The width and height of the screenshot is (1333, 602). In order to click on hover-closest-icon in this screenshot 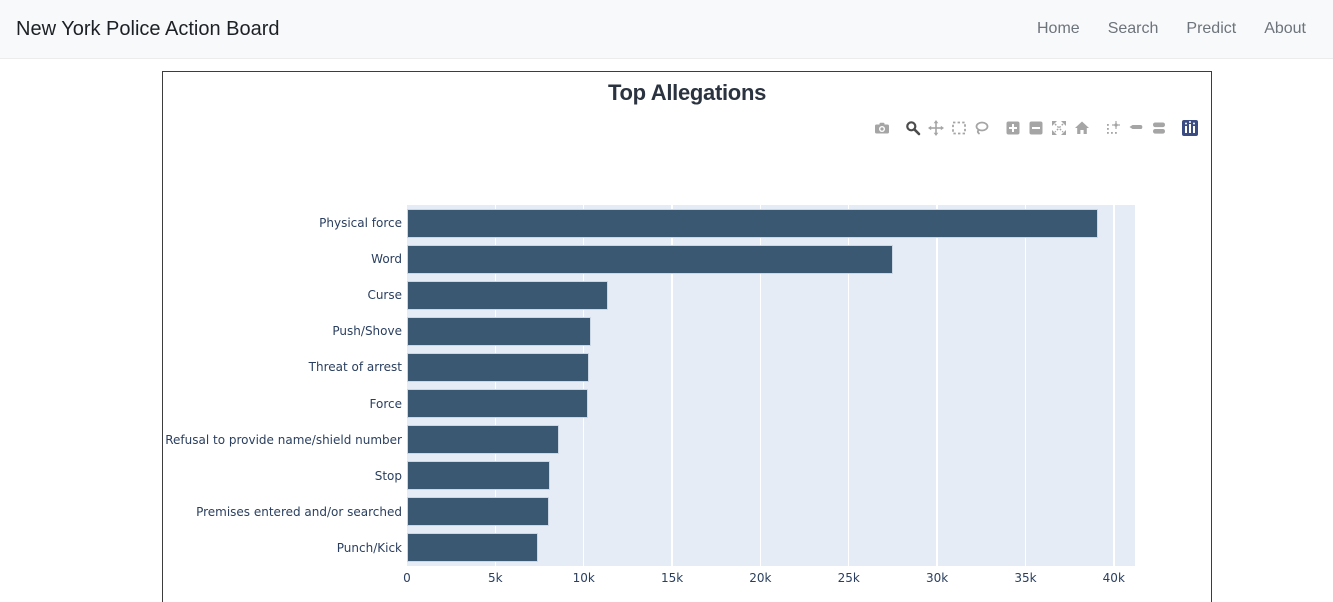, I will do `click(1136, 127)`.